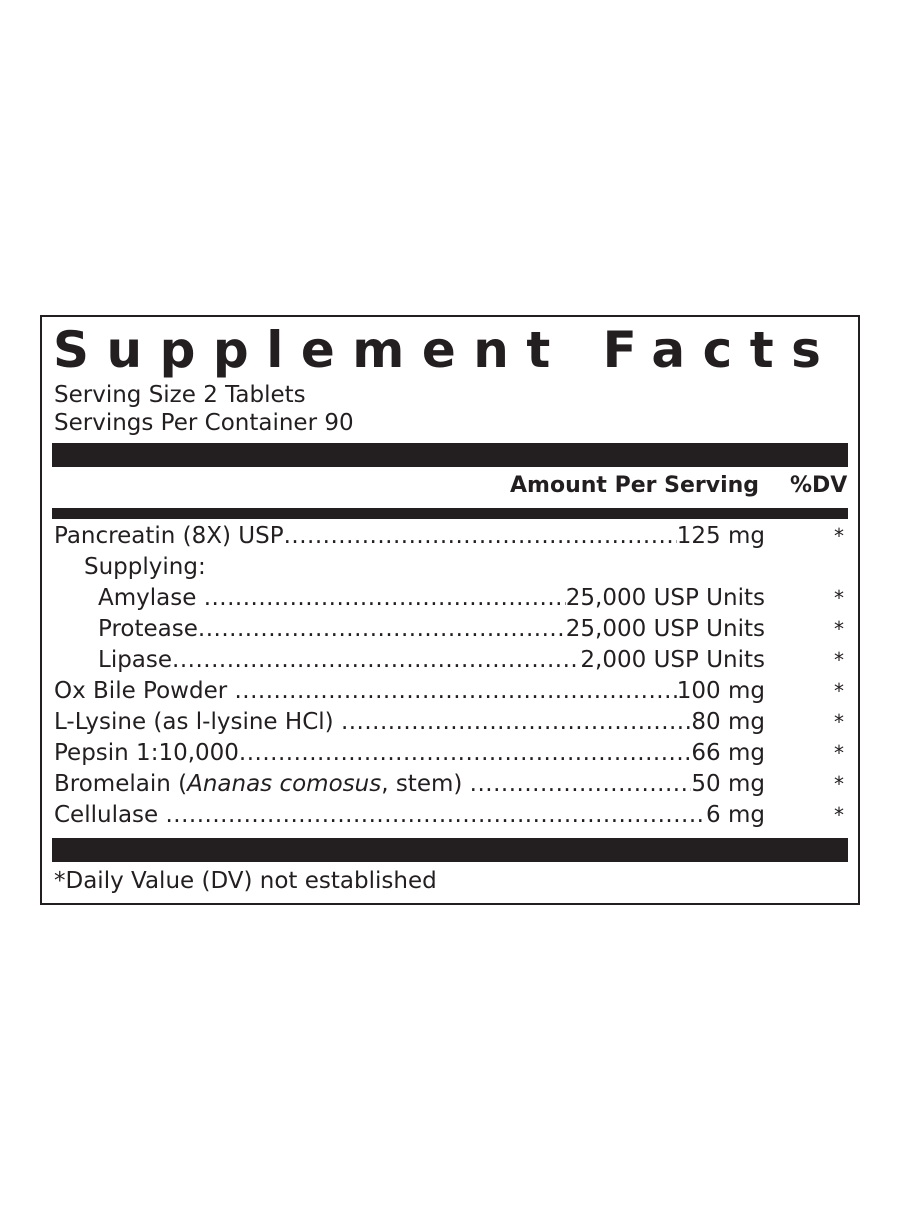 This screenshot has width=900, height=1220. What do you see at coordinates (819, 485) in the screenshot?
I see `dv-header: %DV` at bounding box center [819, 485].